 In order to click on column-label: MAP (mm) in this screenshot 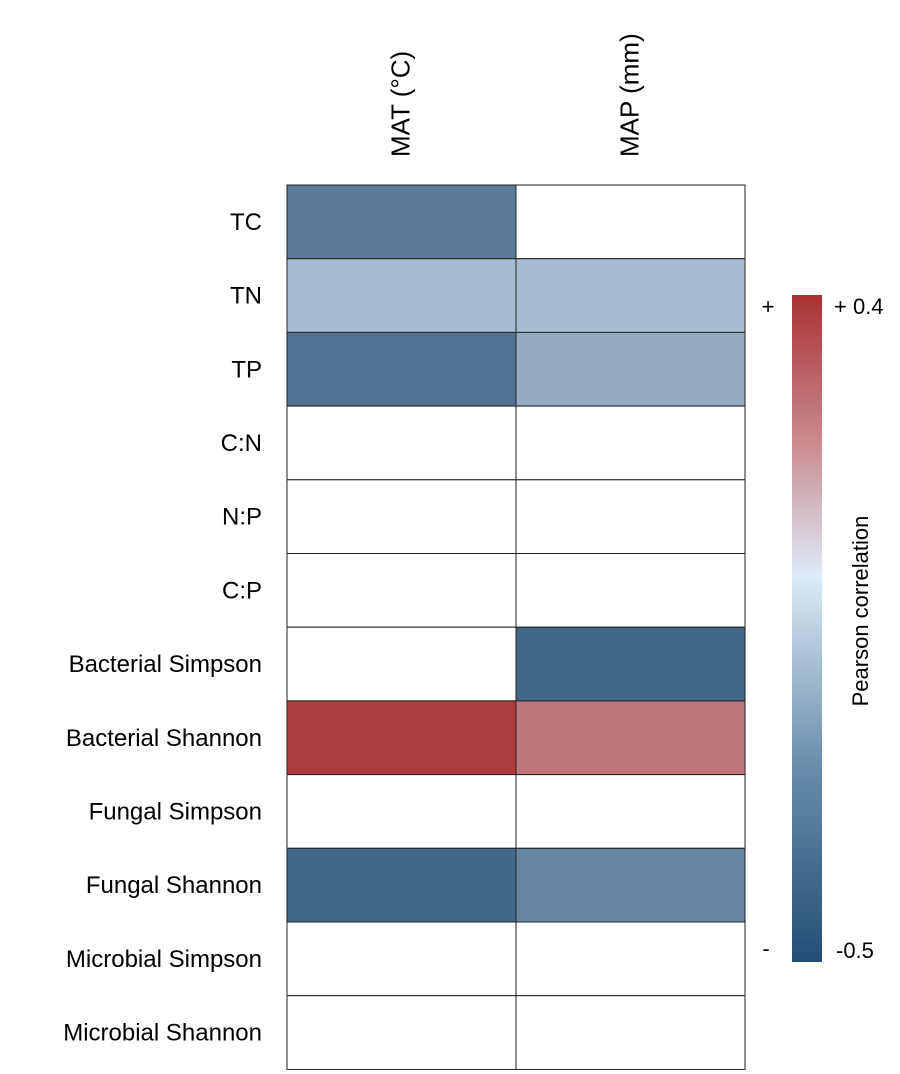, I will do `click(630, 95)`.